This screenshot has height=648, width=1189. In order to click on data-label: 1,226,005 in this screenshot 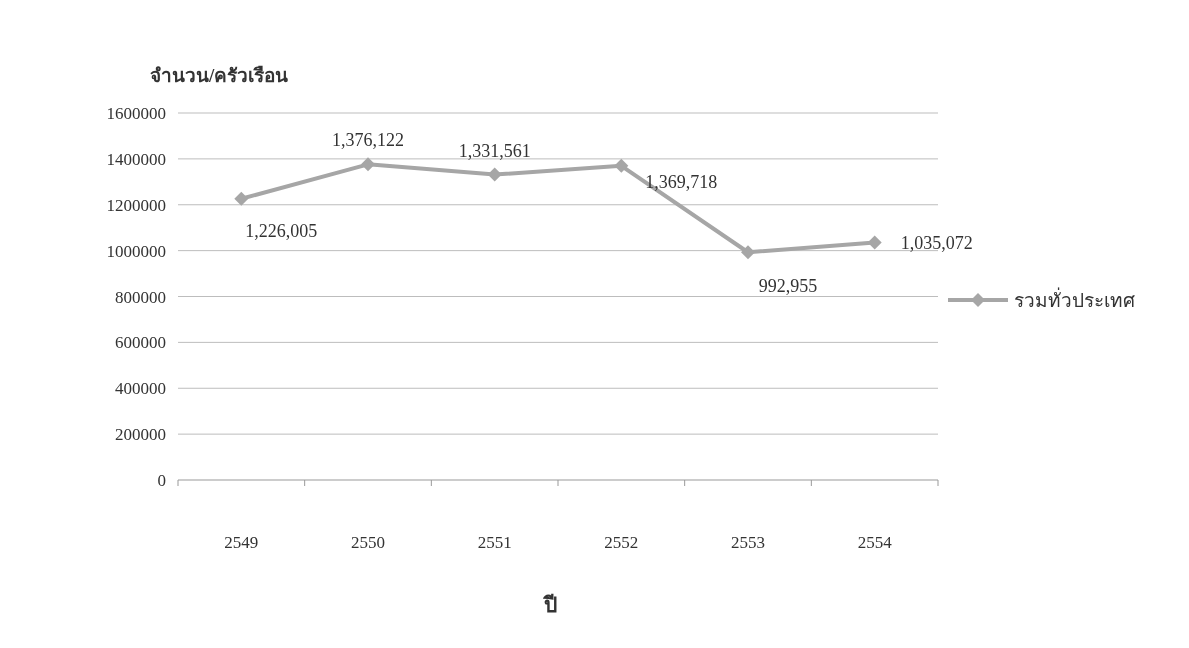, I will do `click(281, 230)`.